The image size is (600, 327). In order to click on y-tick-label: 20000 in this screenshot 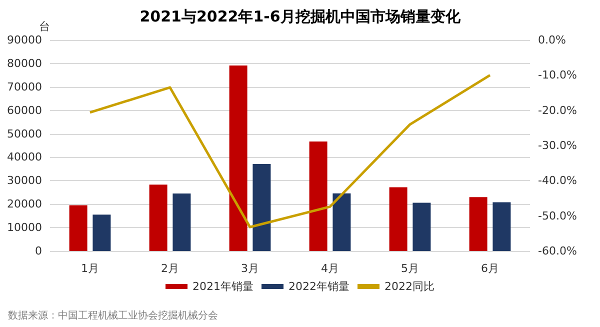, I will do `click(24, 204)`.